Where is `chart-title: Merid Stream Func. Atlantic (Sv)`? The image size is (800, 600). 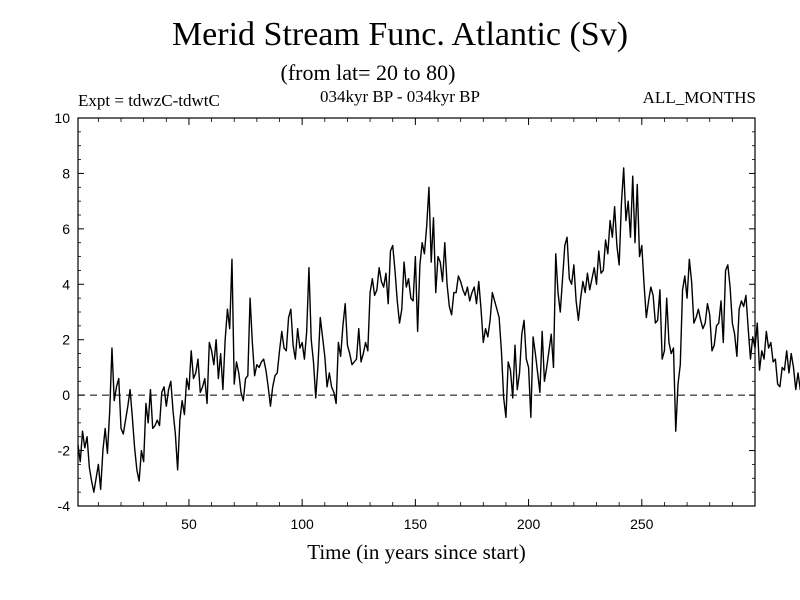
chart-title: Merid Stream Func. Atlantic (Sv) is located at coordinates (400, 34).